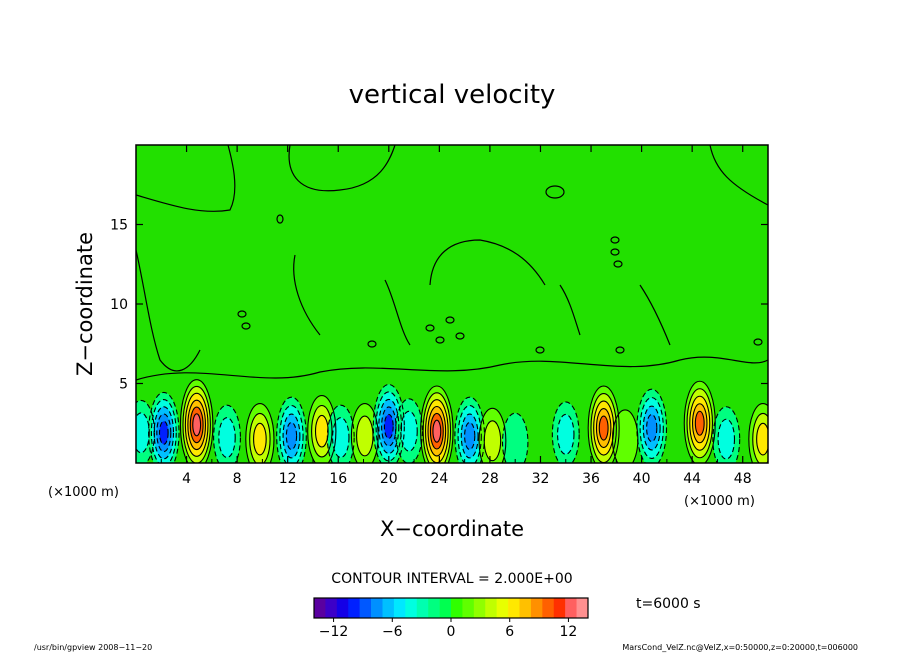 The height and width of the screenshot is (654, 904). What do you see at coordinates (119, 226) in the screenshot?
I see `y-tick-label: 15` at bounding box center [119, 226].